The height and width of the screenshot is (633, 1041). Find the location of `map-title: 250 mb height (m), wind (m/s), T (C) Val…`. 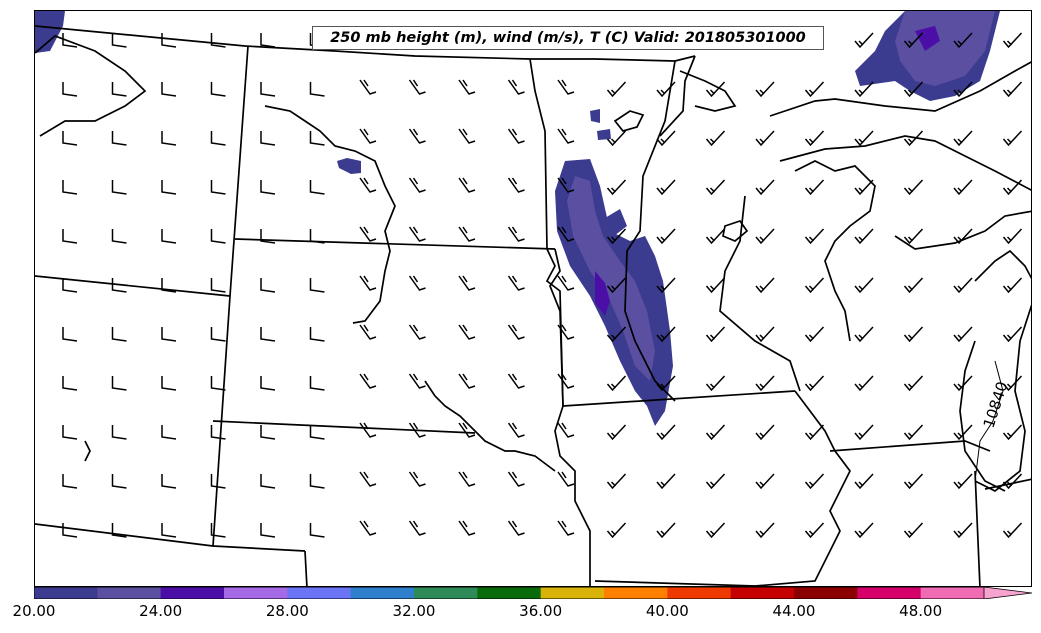

map-title: 250 mb height (m), wind (m/s), T (C) Val… is located at coordinates (568, 38).